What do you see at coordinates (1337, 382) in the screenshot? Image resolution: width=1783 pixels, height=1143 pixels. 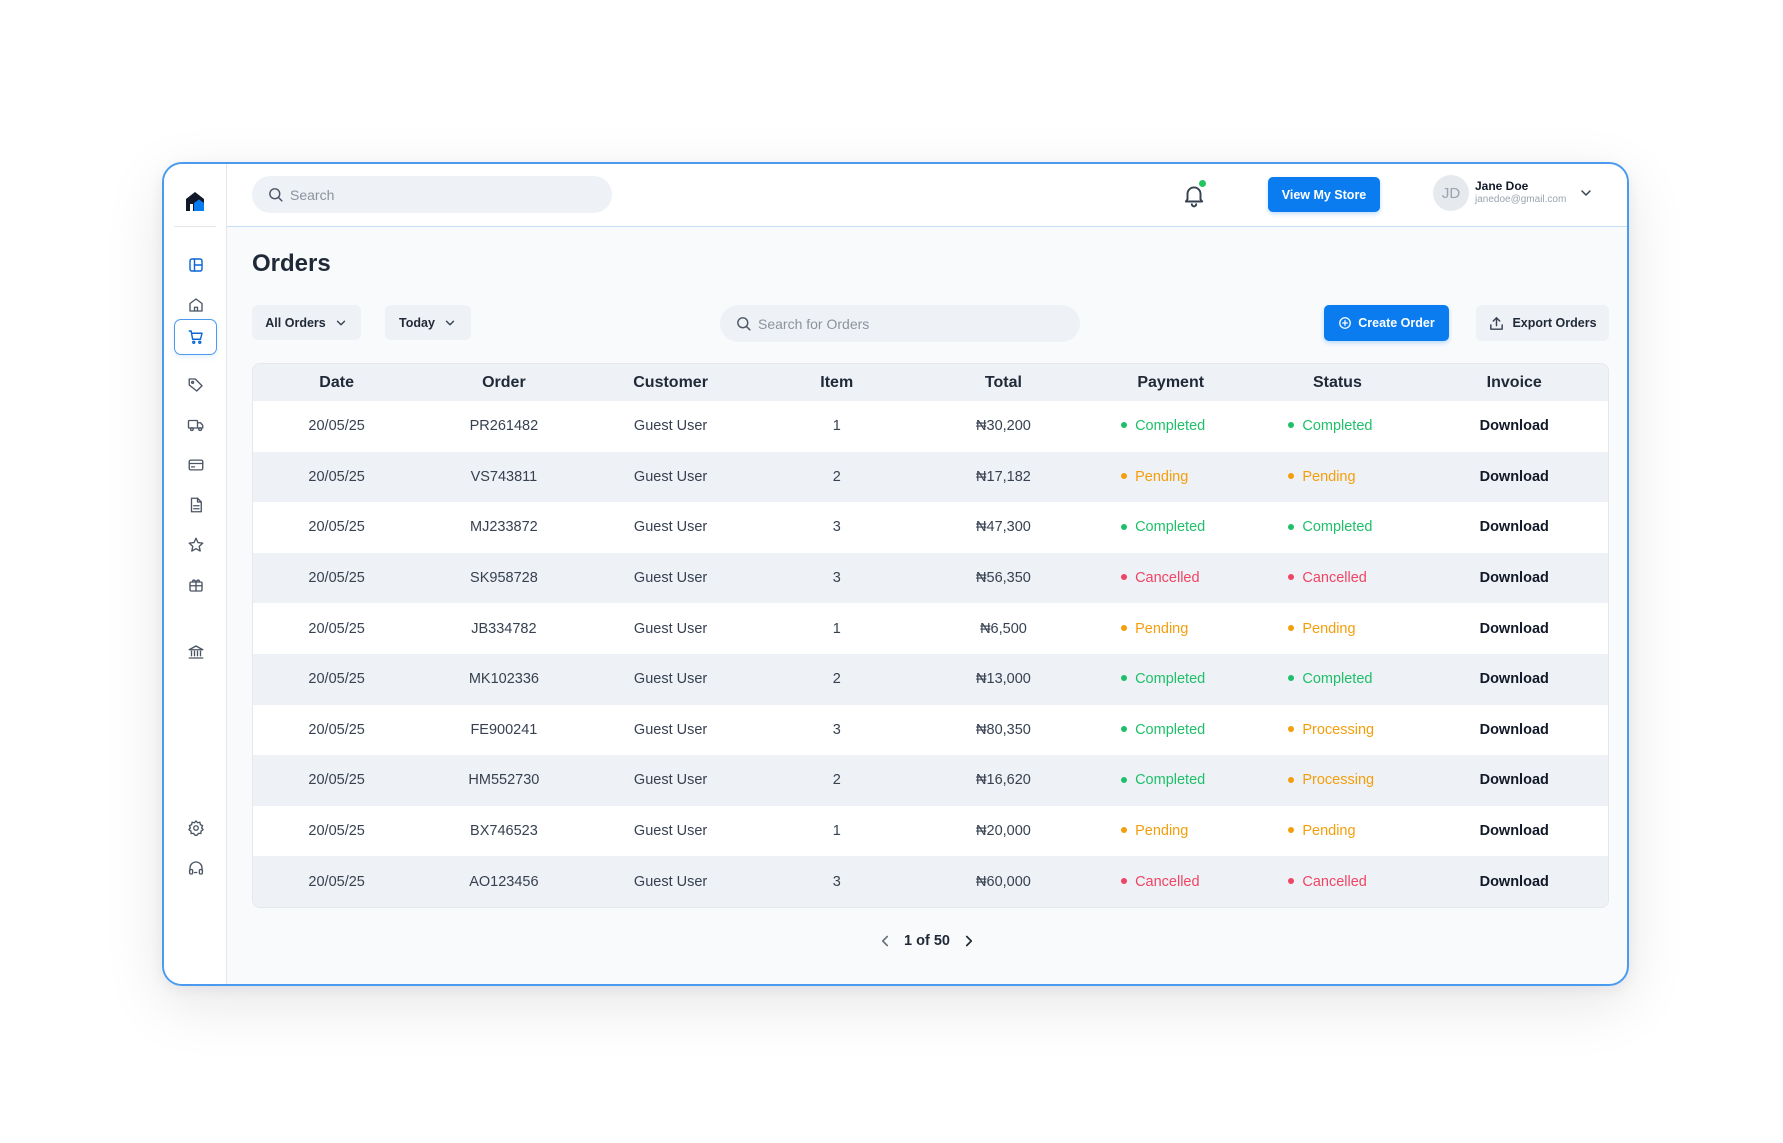 I see `column-header: Status` at bounding box center [1337, 382].